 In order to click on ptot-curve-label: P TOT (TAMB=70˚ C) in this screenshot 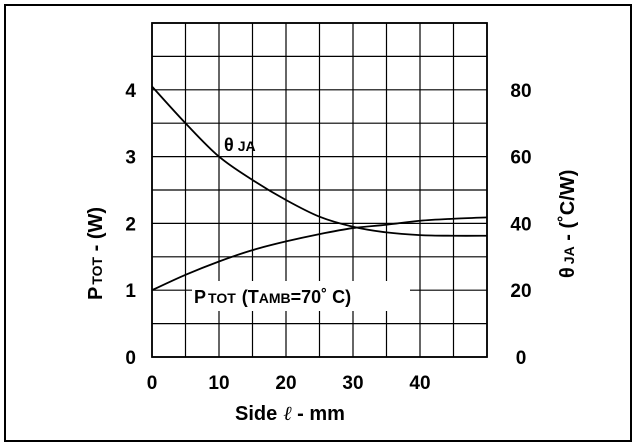, I will do `click(272, 297)`.